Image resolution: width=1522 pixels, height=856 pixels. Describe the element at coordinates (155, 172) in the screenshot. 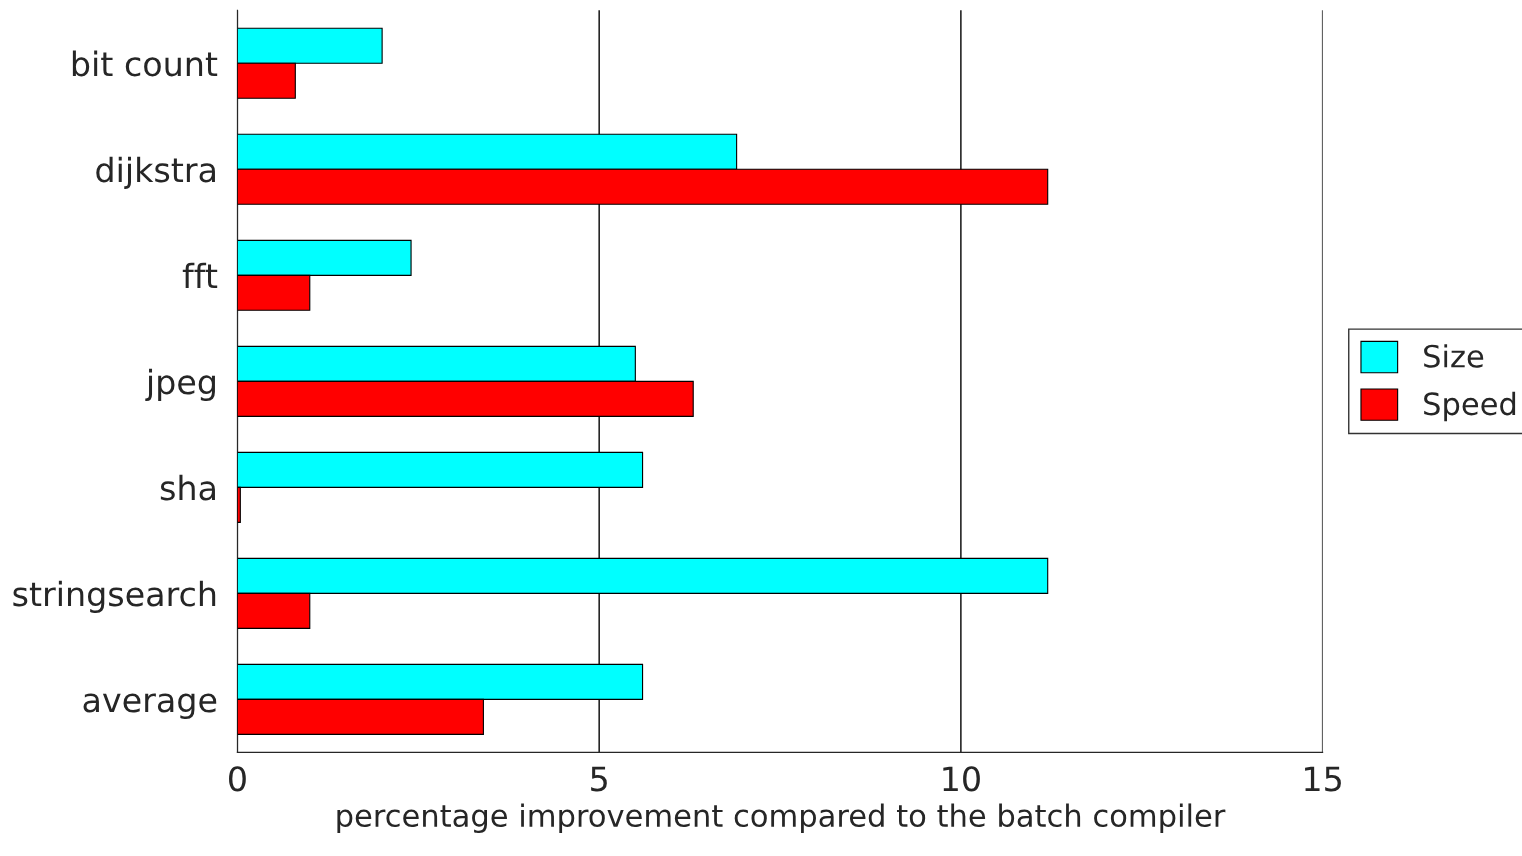

I see `y-tick-label: dijkstra` at that location.